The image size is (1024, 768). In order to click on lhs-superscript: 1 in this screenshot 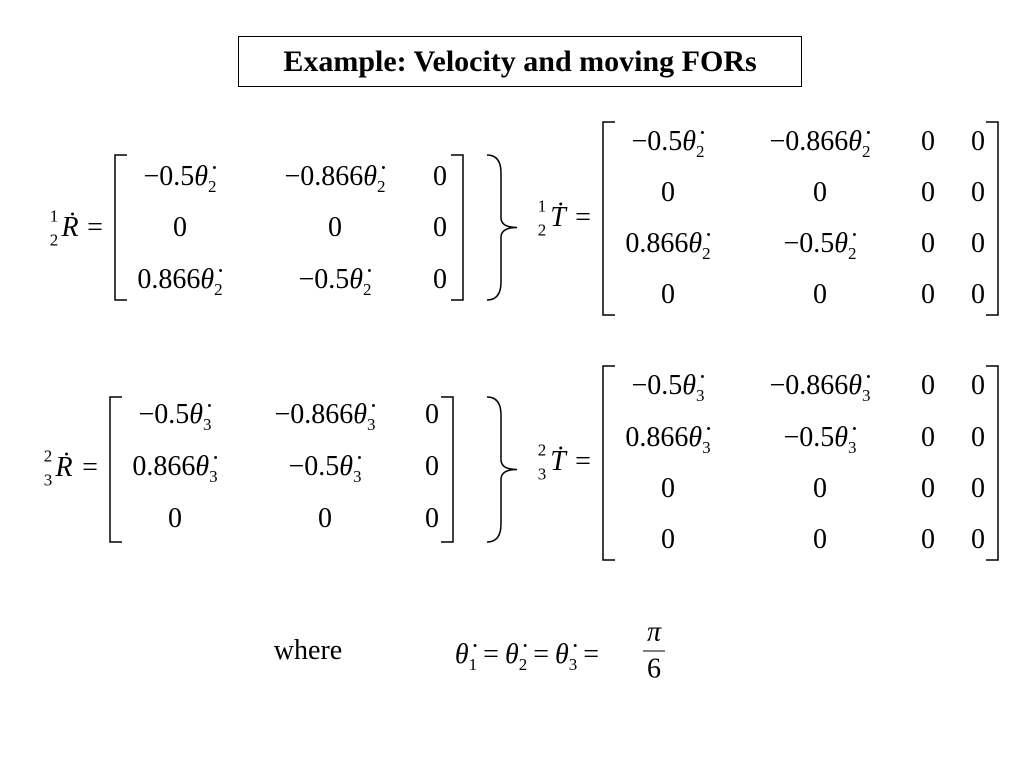, I will do `click(542, 206)`.